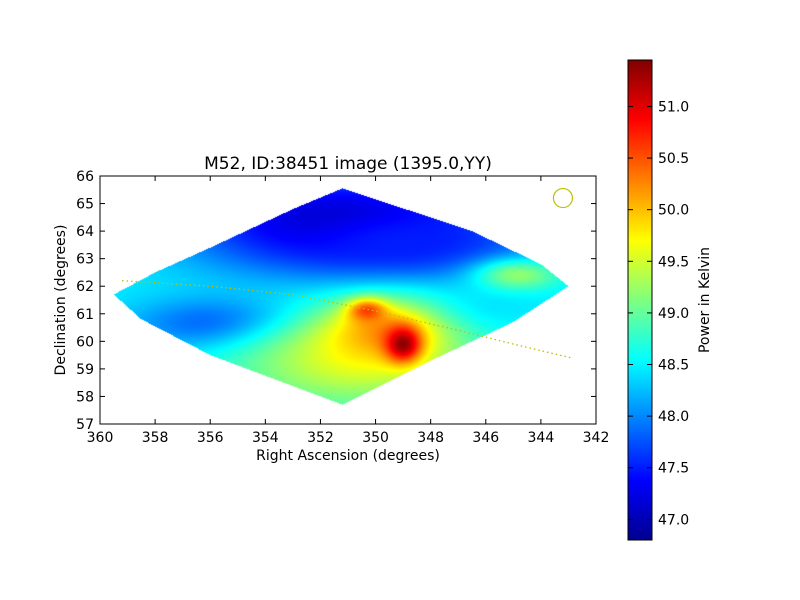  What do you see at coordinates (347, 319) in the screenshot?
I see `track-line` at bounding box center [347, 319].